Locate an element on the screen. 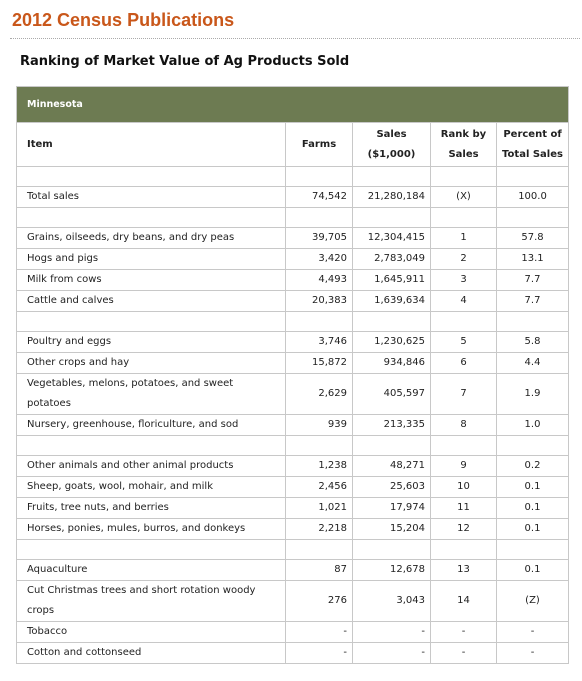 The image size is (582, 681). cell: 15,204 is located at coordinates (391, 529).